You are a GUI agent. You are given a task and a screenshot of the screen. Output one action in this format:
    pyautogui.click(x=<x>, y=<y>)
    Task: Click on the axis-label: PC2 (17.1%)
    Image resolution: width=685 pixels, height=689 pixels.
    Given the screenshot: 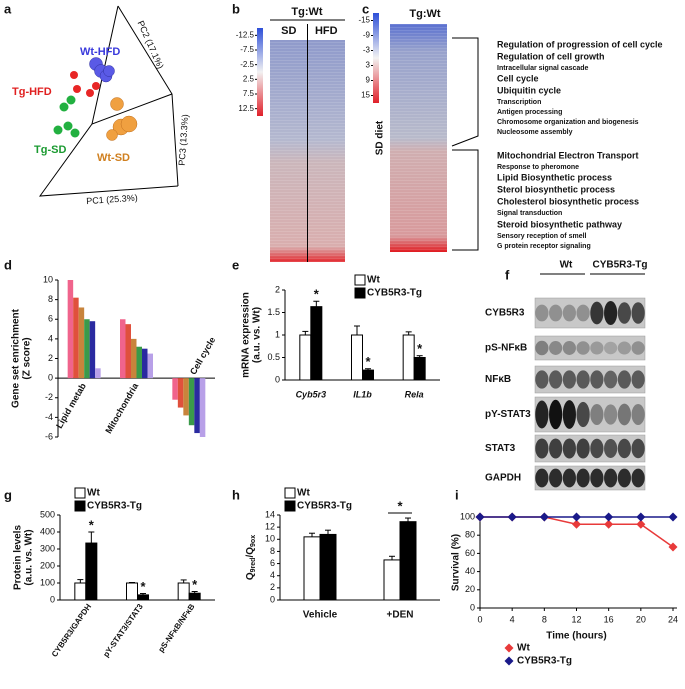 What is the action you would take?
    pyautogui.click(x=151, y=44)
    